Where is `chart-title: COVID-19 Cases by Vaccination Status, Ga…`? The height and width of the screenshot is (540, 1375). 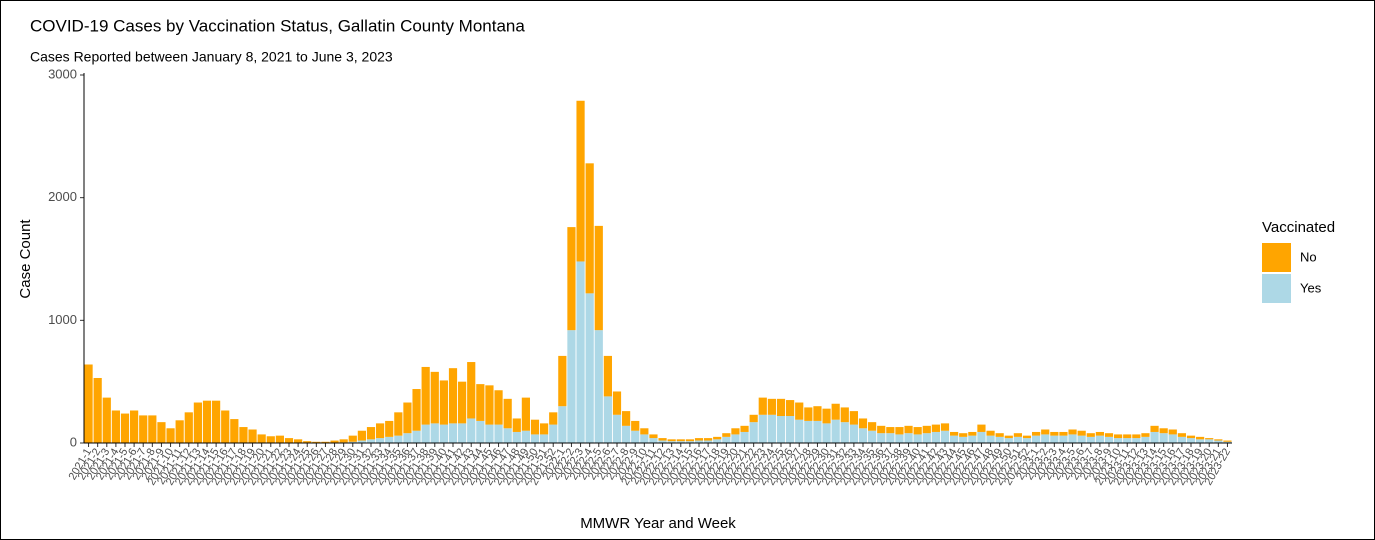
chart-title: COVID-19 Cases by Vaccination Status, Ga… is located at coordinates (277, 25).